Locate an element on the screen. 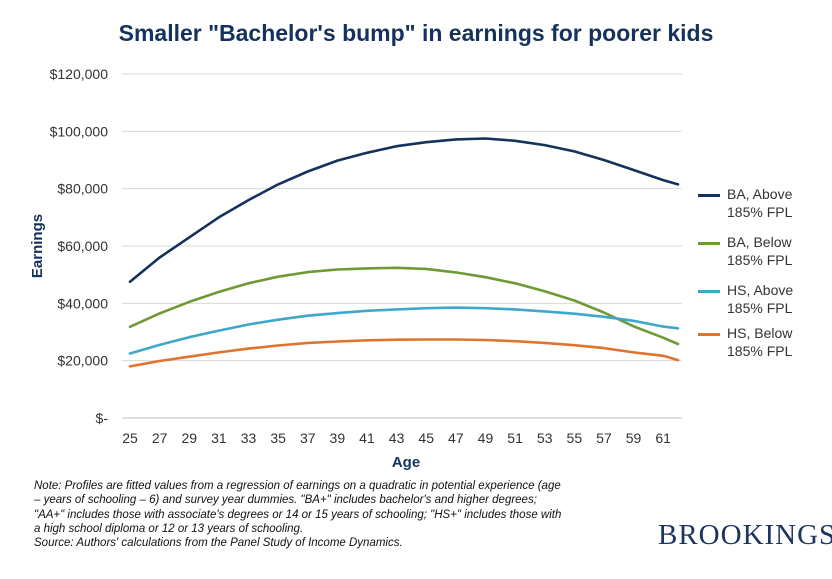 The width and height of the screenshot is (832, 579). legend-label: BA, Above 185% FPL is located at coordinates (760, 203).